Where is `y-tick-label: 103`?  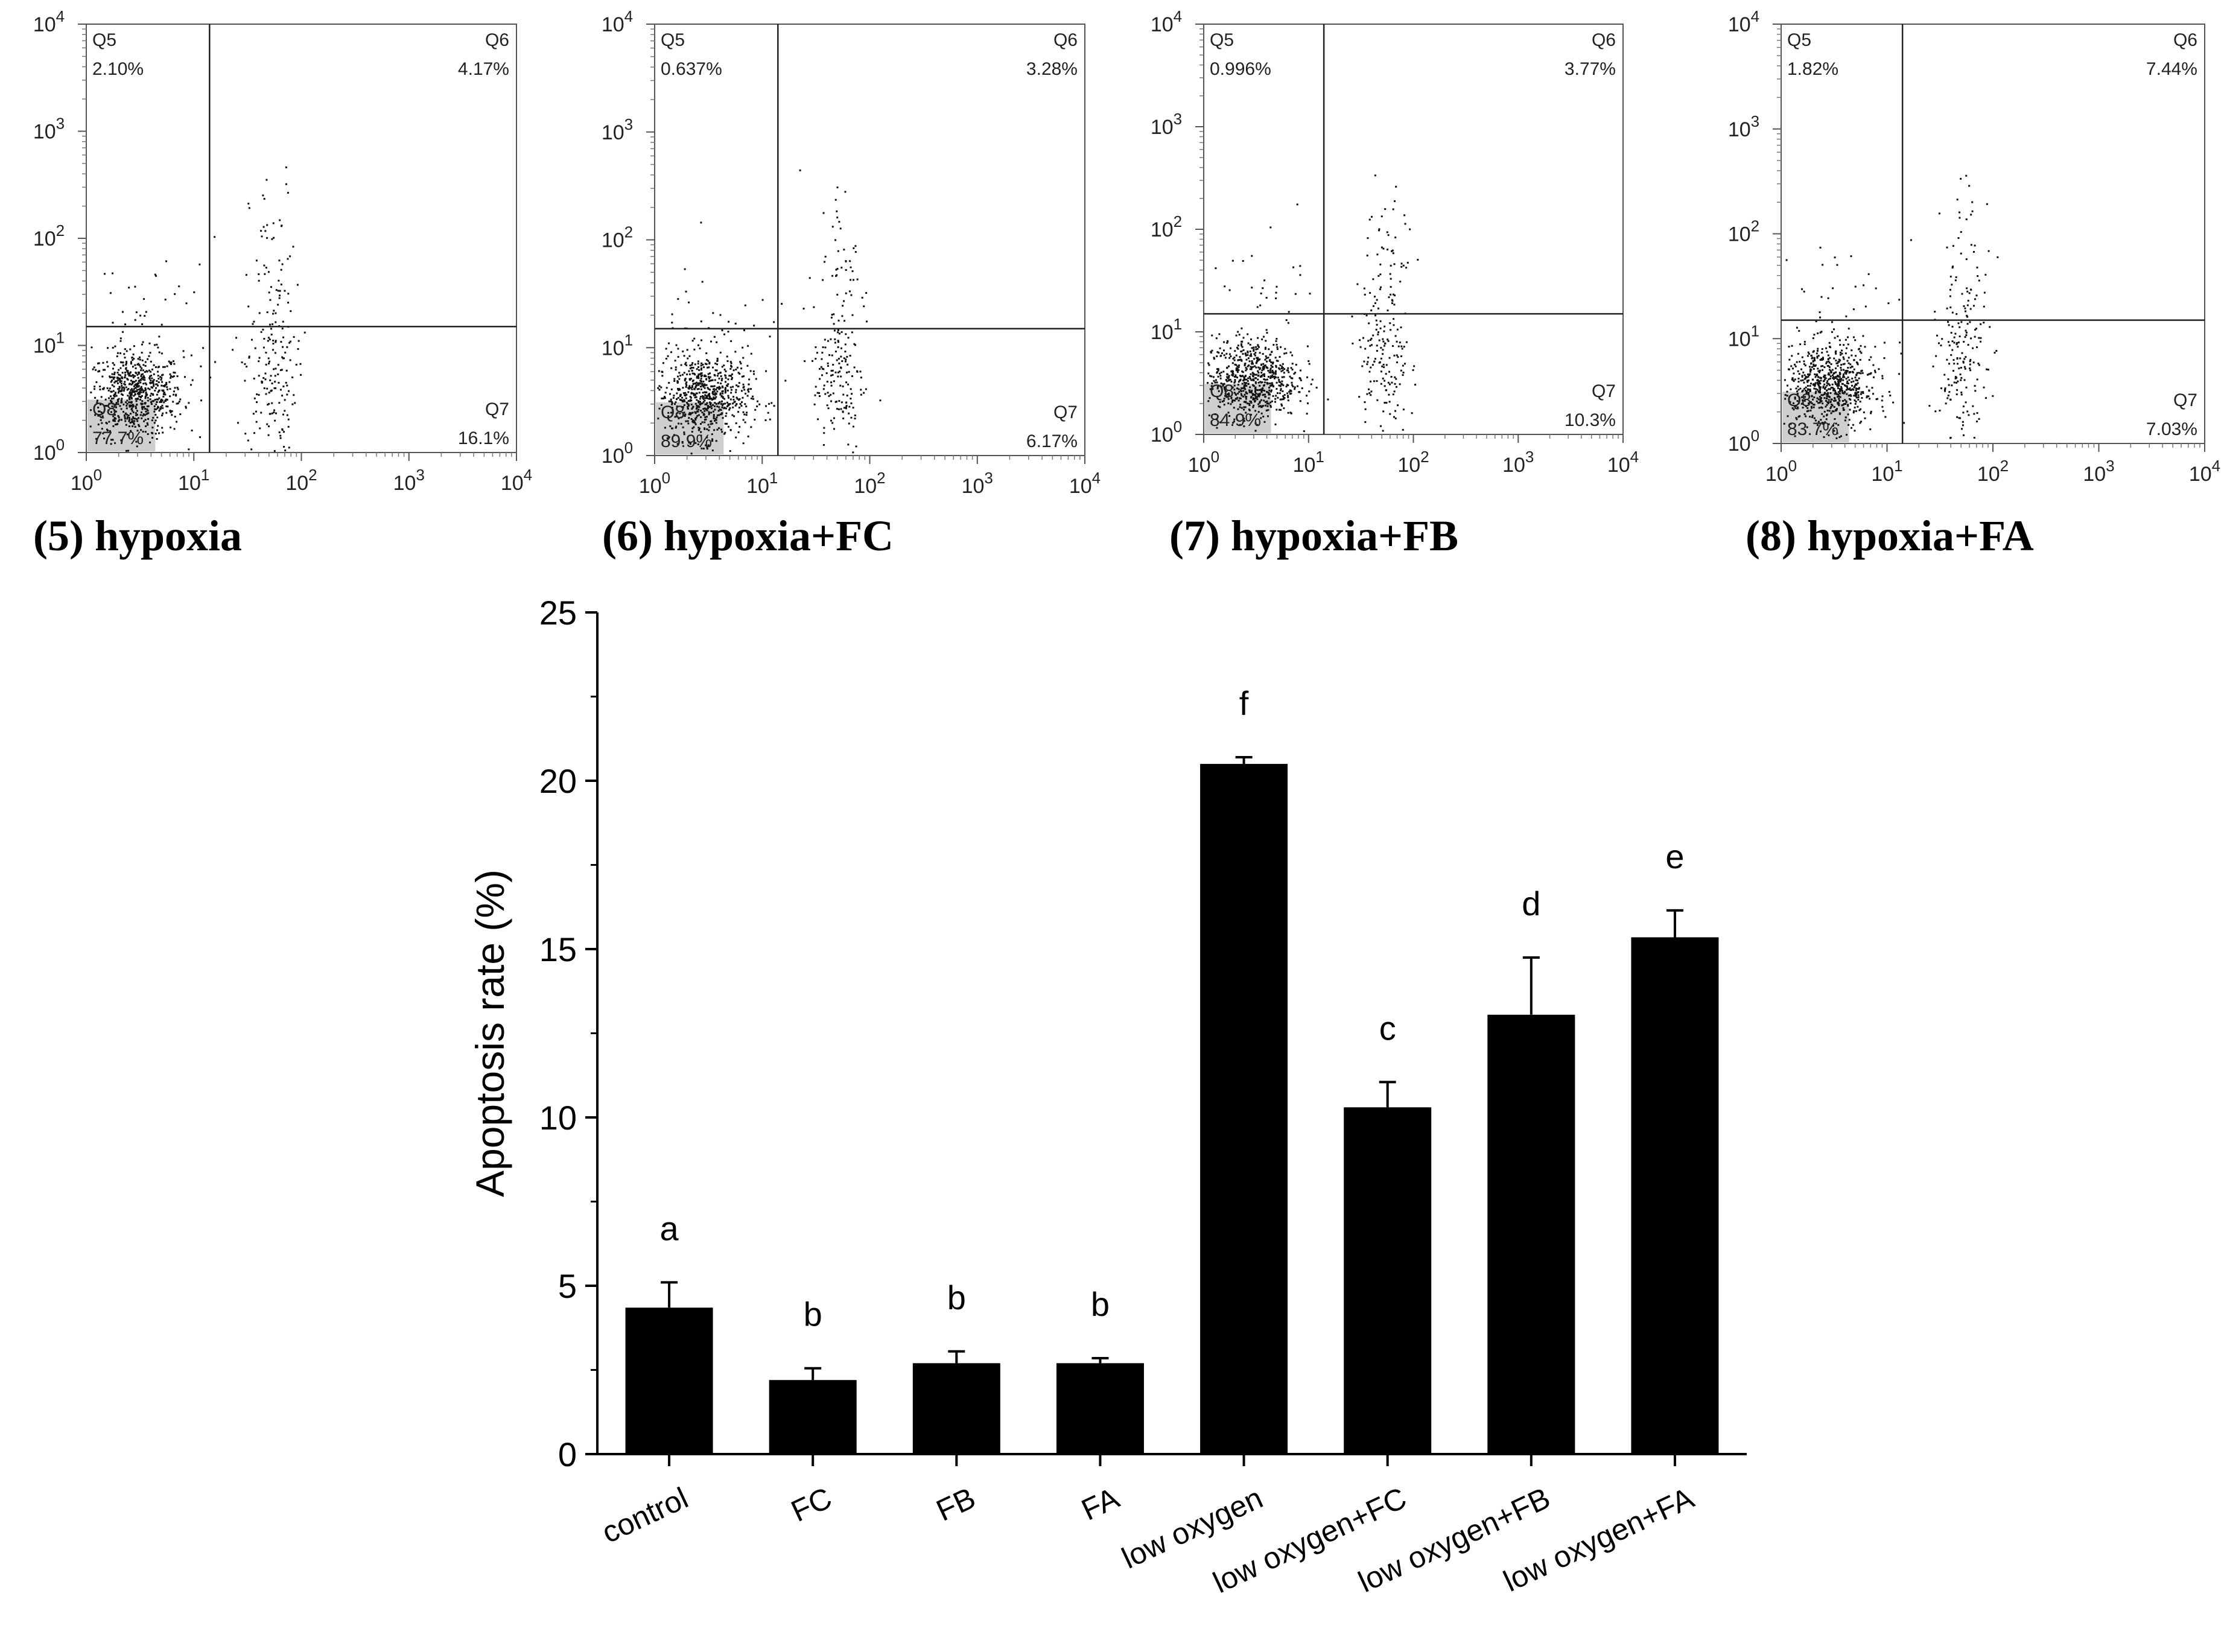
y-tick-label: 103 is located at coordinates (618, 129).